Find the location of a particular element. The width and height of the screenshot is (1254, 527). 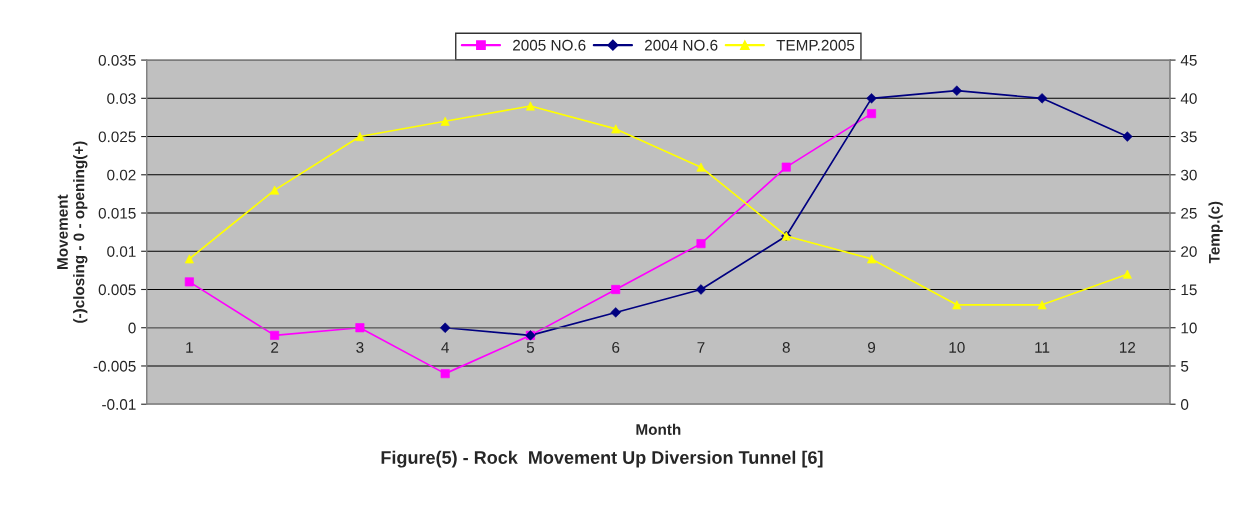

y2-tick-label: 25 is located at coordinates (1189, 213).